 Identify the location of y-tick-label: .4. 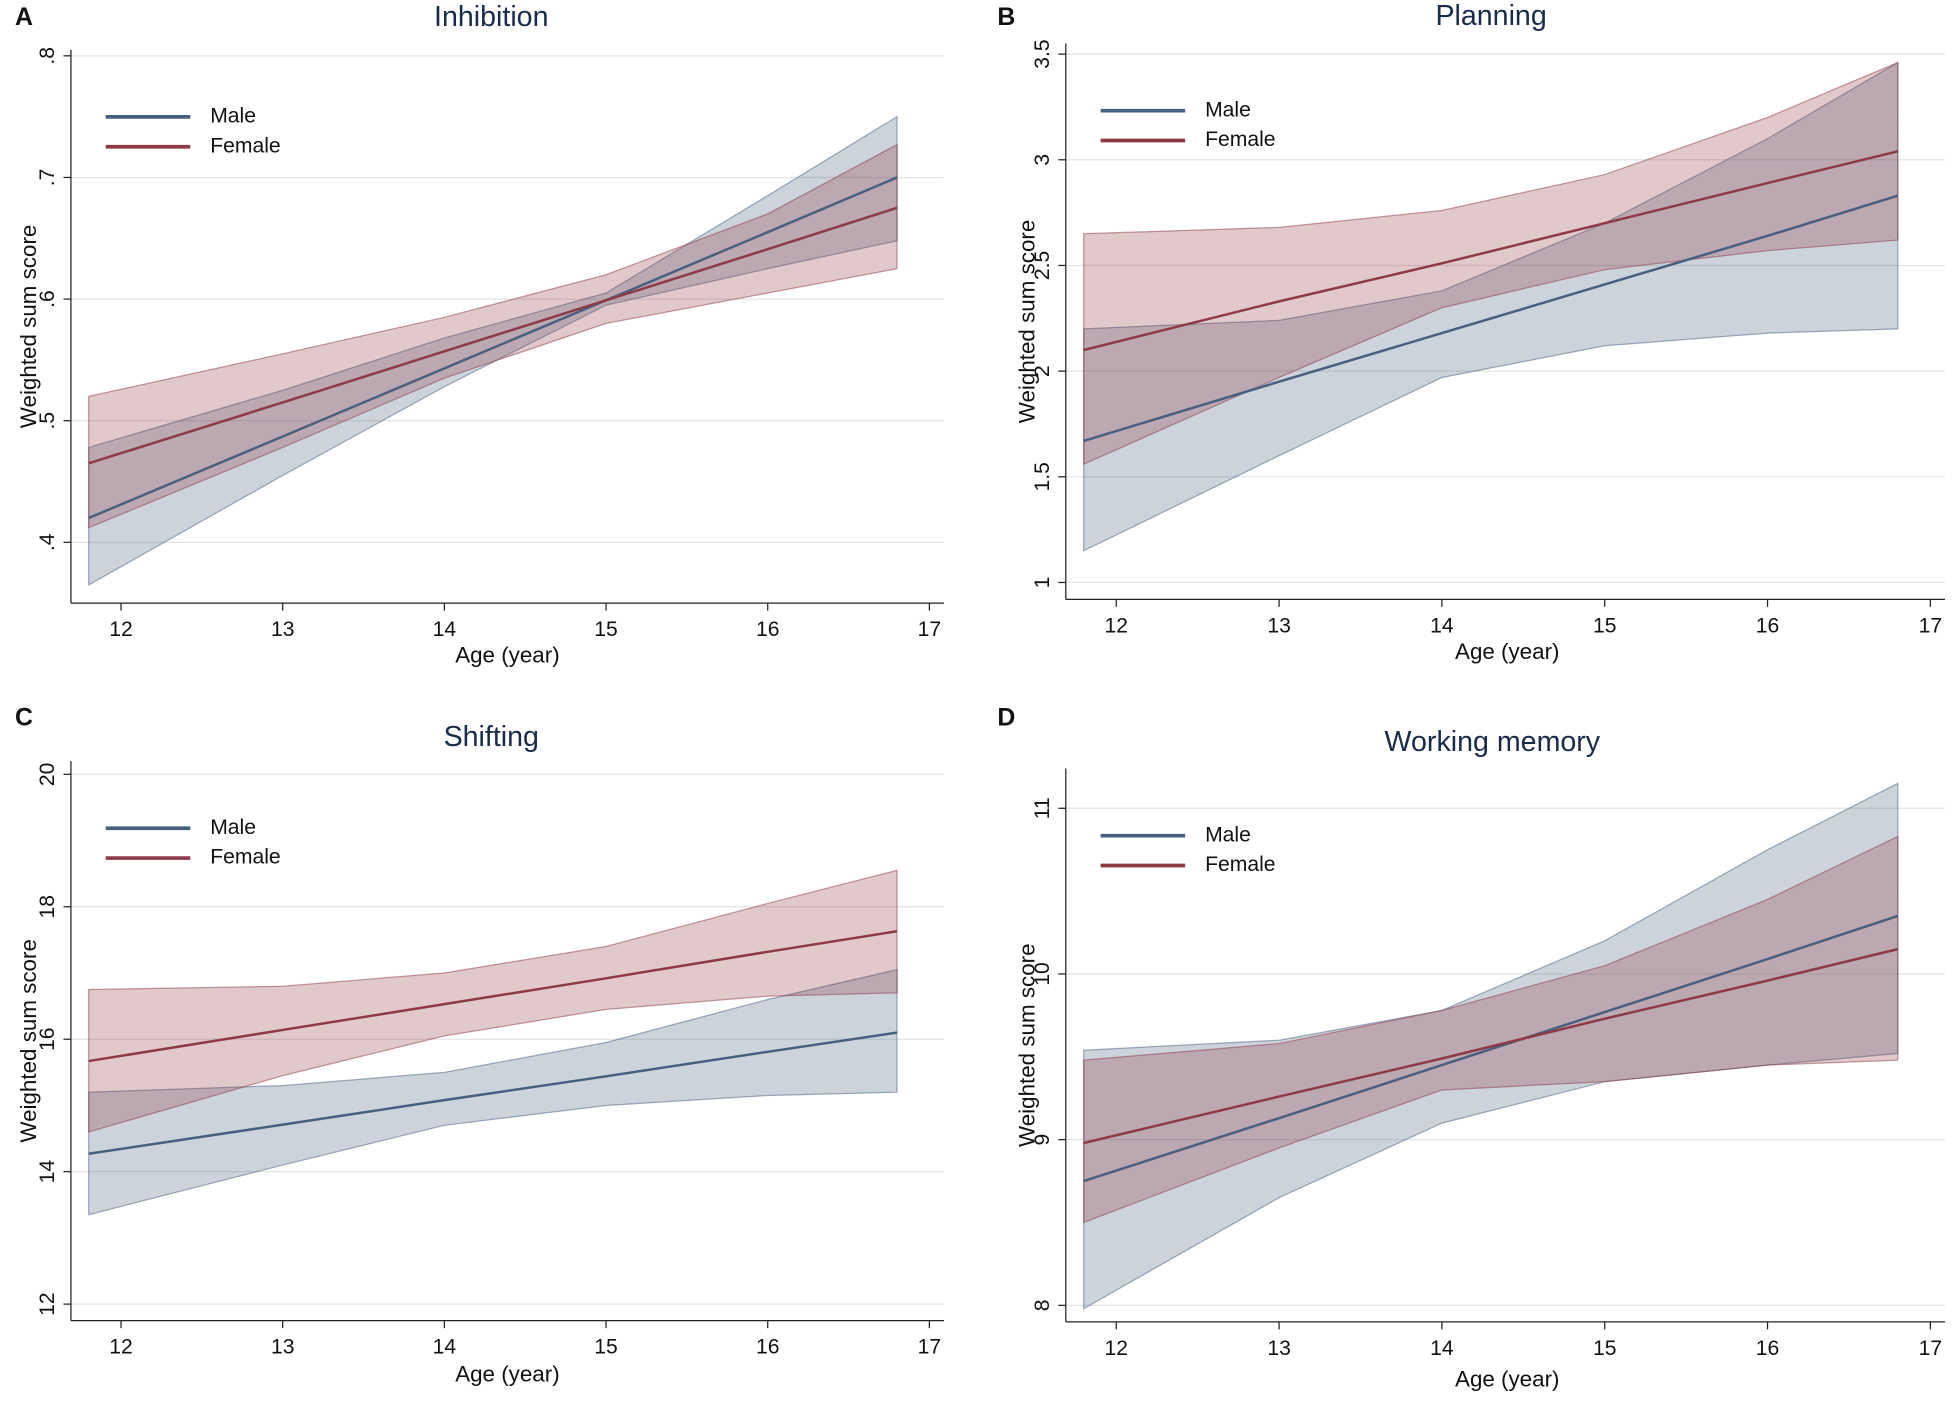
(47, 542).